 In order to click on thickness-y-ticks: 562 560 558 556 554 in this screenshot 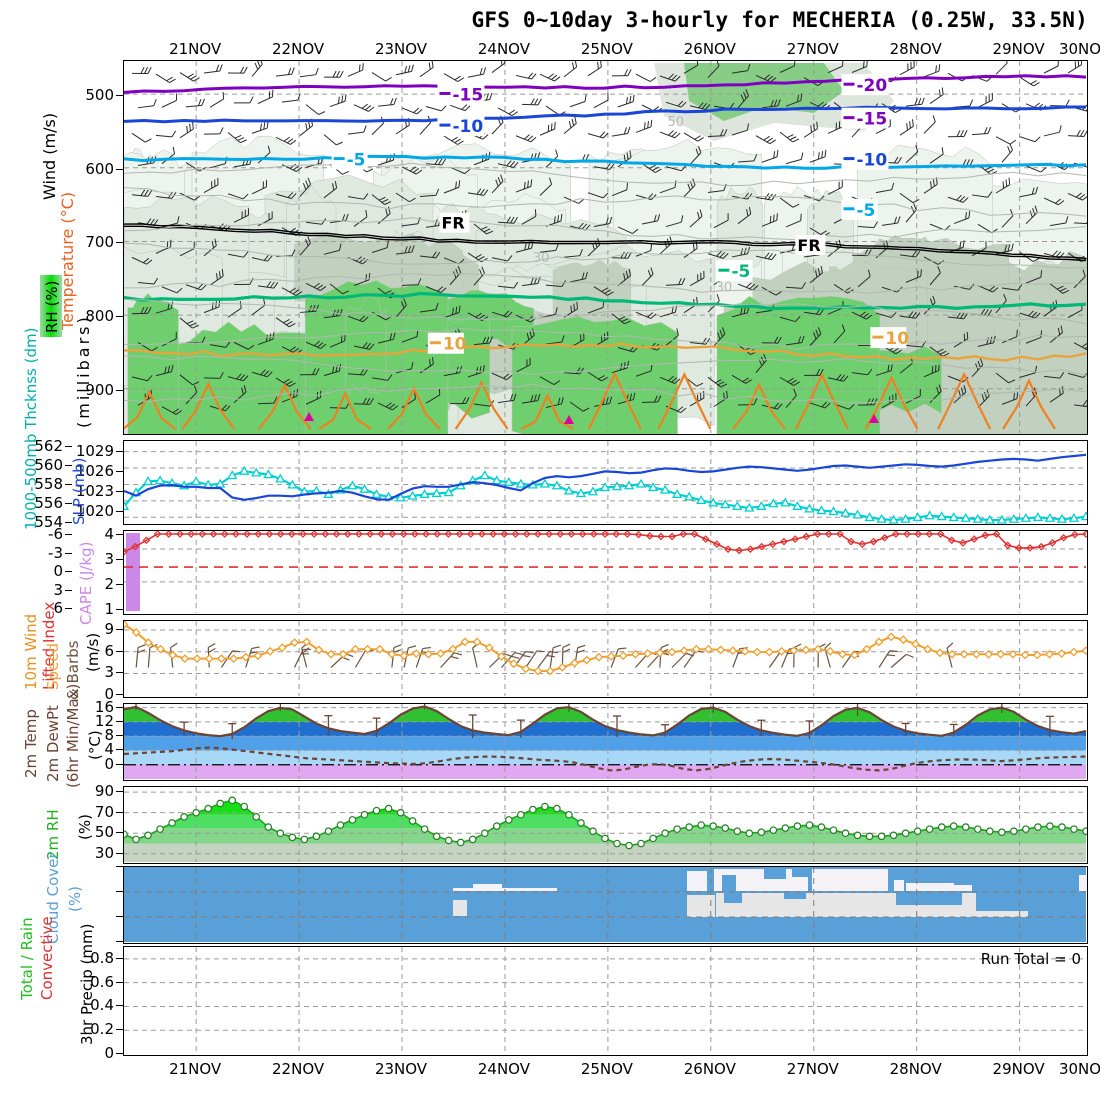, I will do `click(36, 484)`.